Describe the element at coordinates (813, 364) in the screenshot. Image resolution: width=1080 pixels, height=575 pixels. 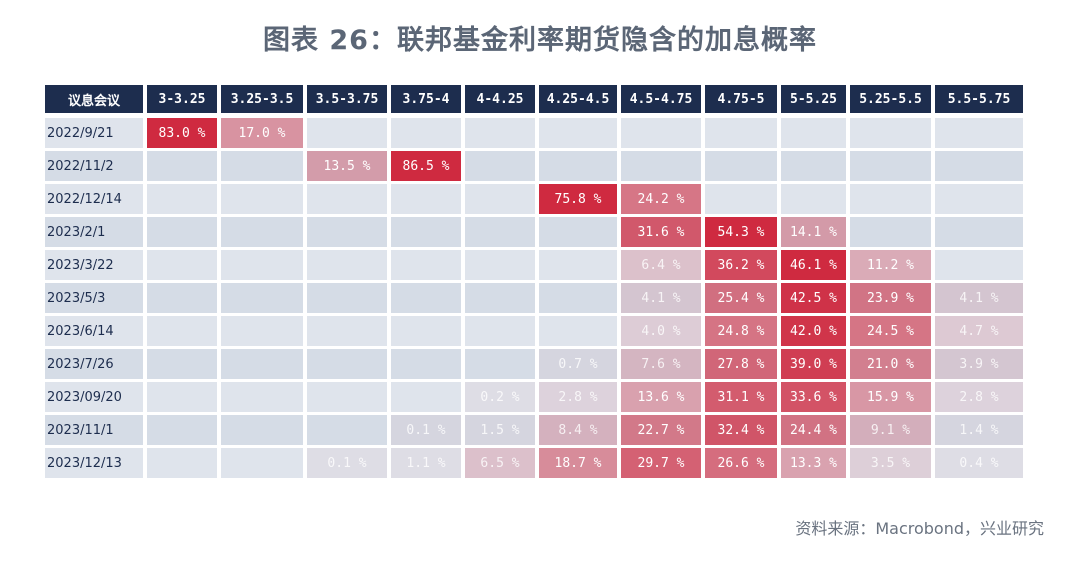
I see `heatmap-cell: 39.0 %` at that location.